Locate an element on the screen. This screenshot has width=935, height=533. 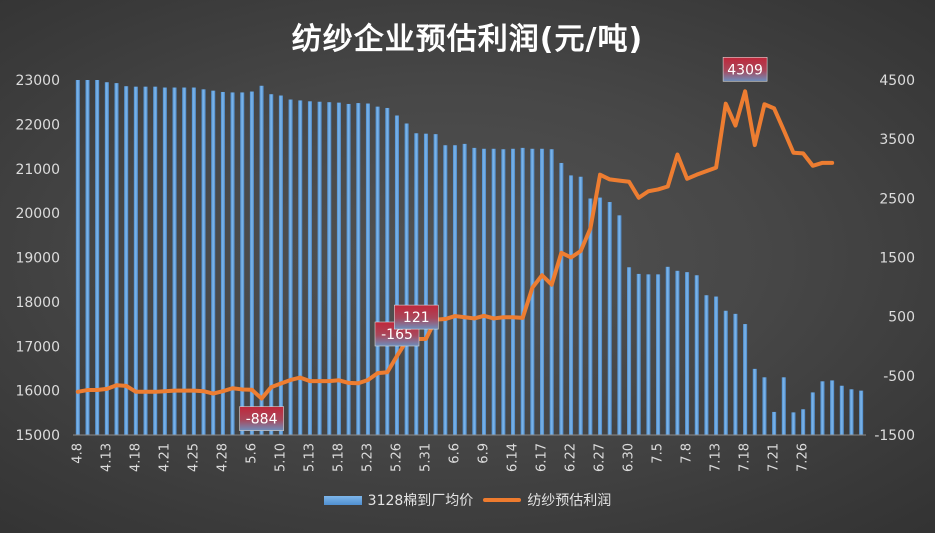
x-tick-label: 6.22 is located at coordinates (571, 457).